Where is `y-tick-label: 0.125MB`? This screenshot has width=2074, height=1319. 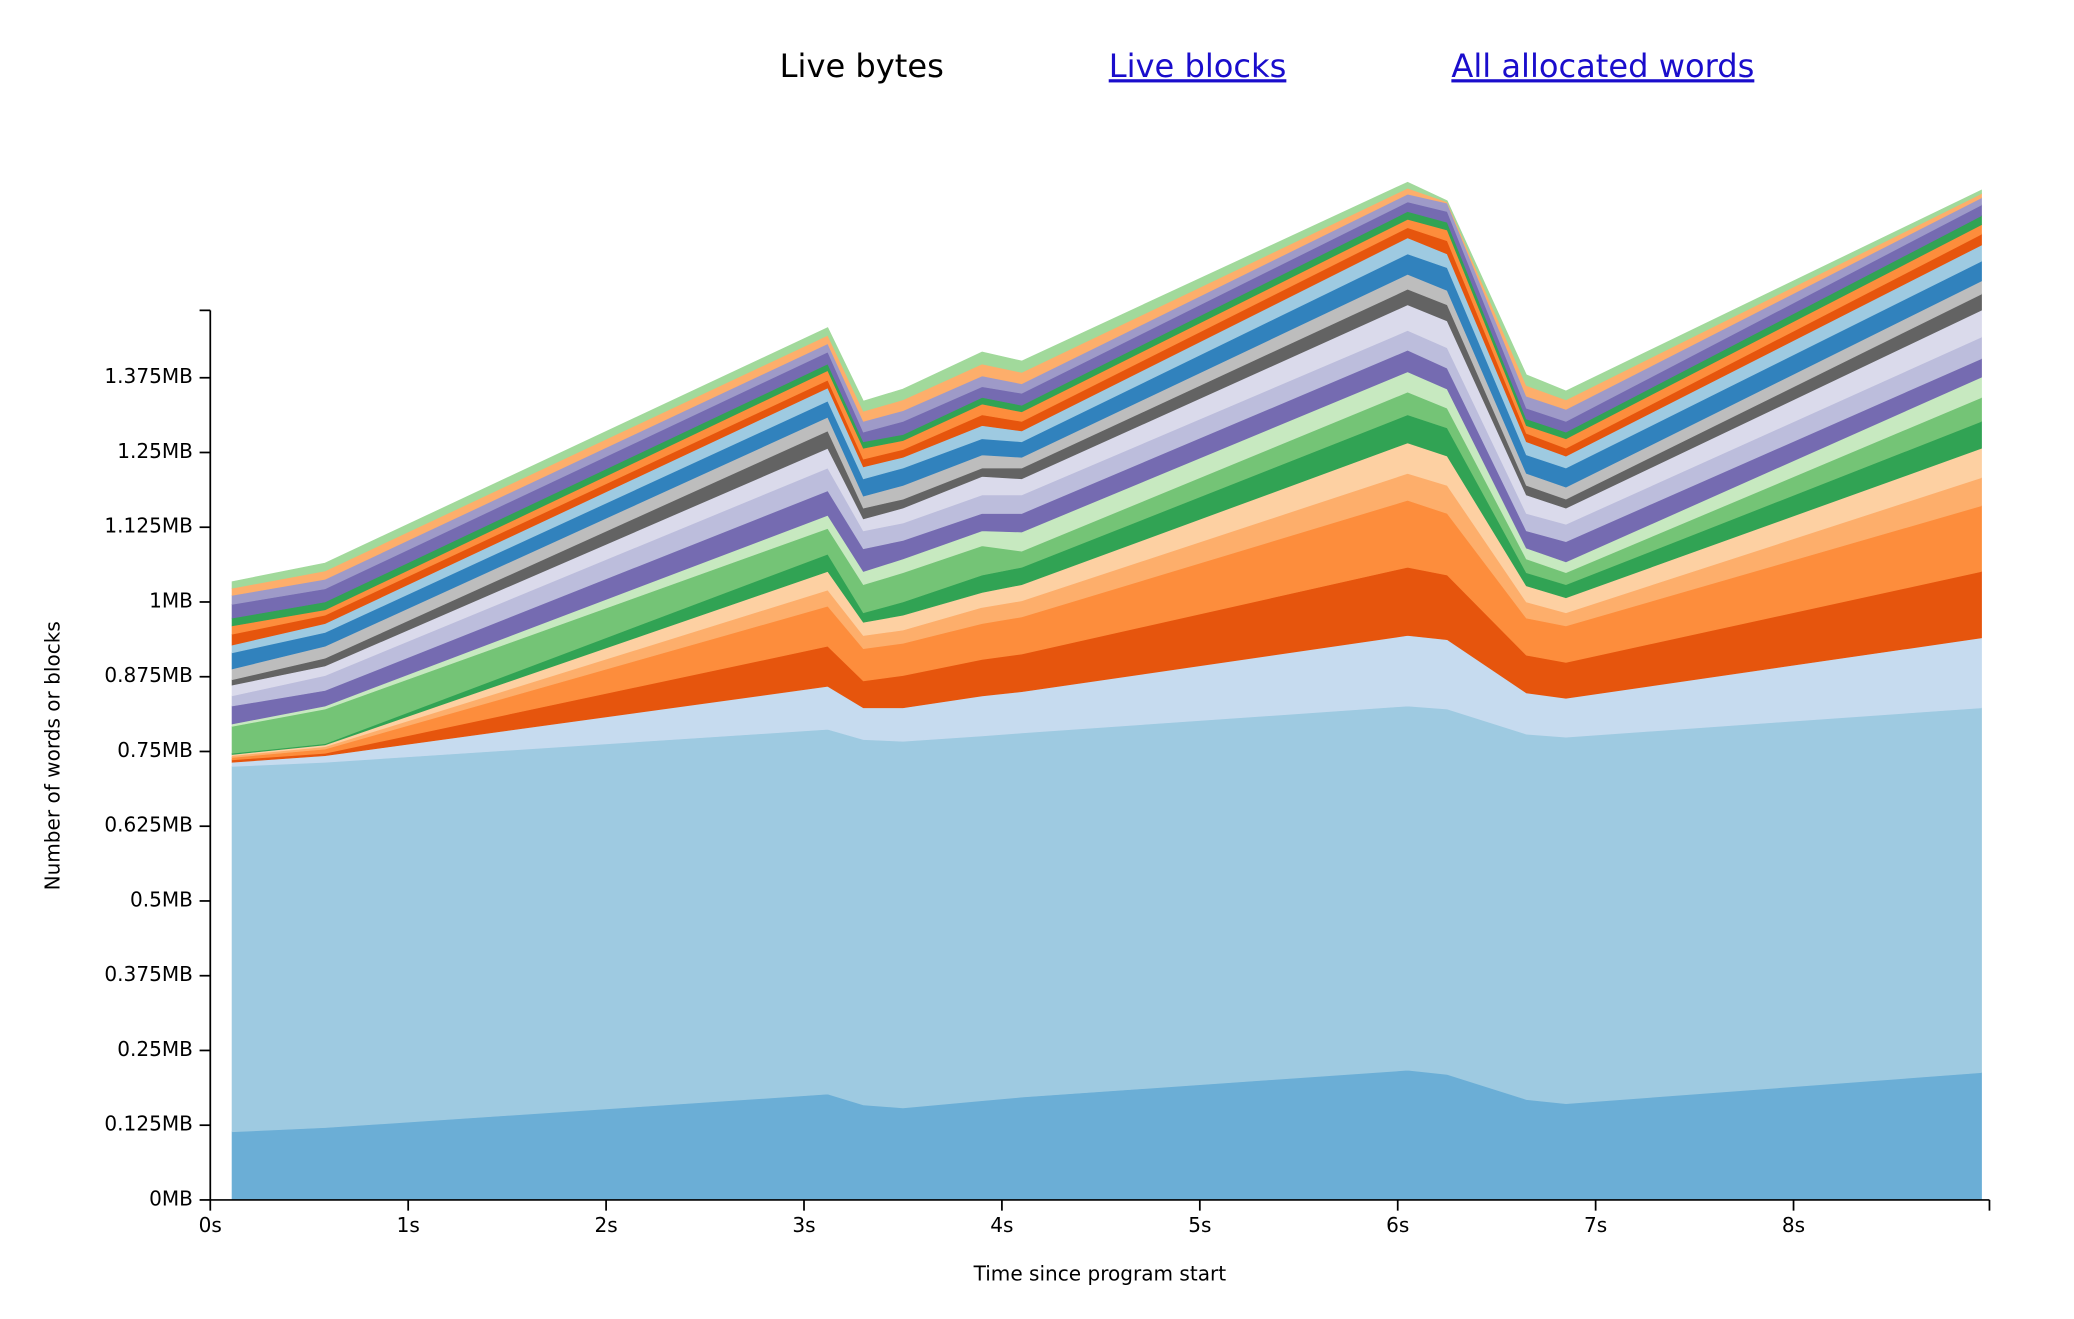 y-tick-label: 0.125MB is located at coordinates (148, 1124).